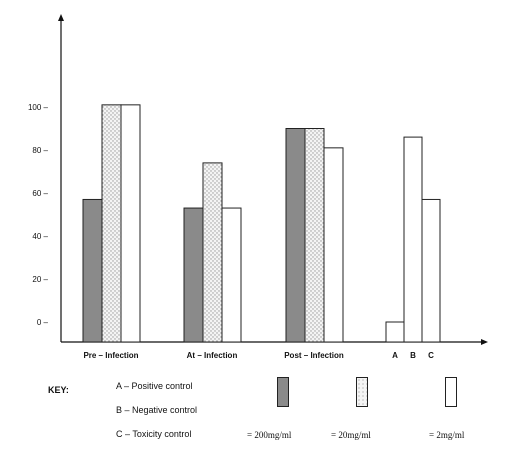  I want to click on x-tick-label: Pre – Infection, so click(110, 355).